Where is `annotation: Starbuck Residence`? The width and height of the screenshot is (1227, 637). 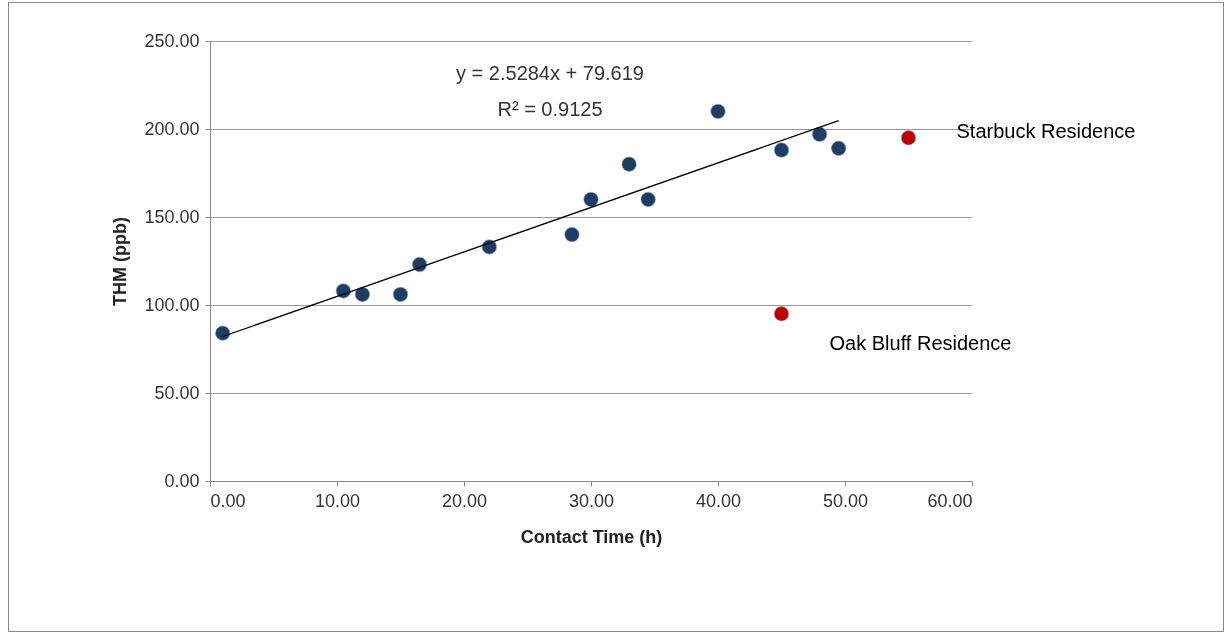 annotation: Starbuck Residence is located at coordinates (1046, 130).